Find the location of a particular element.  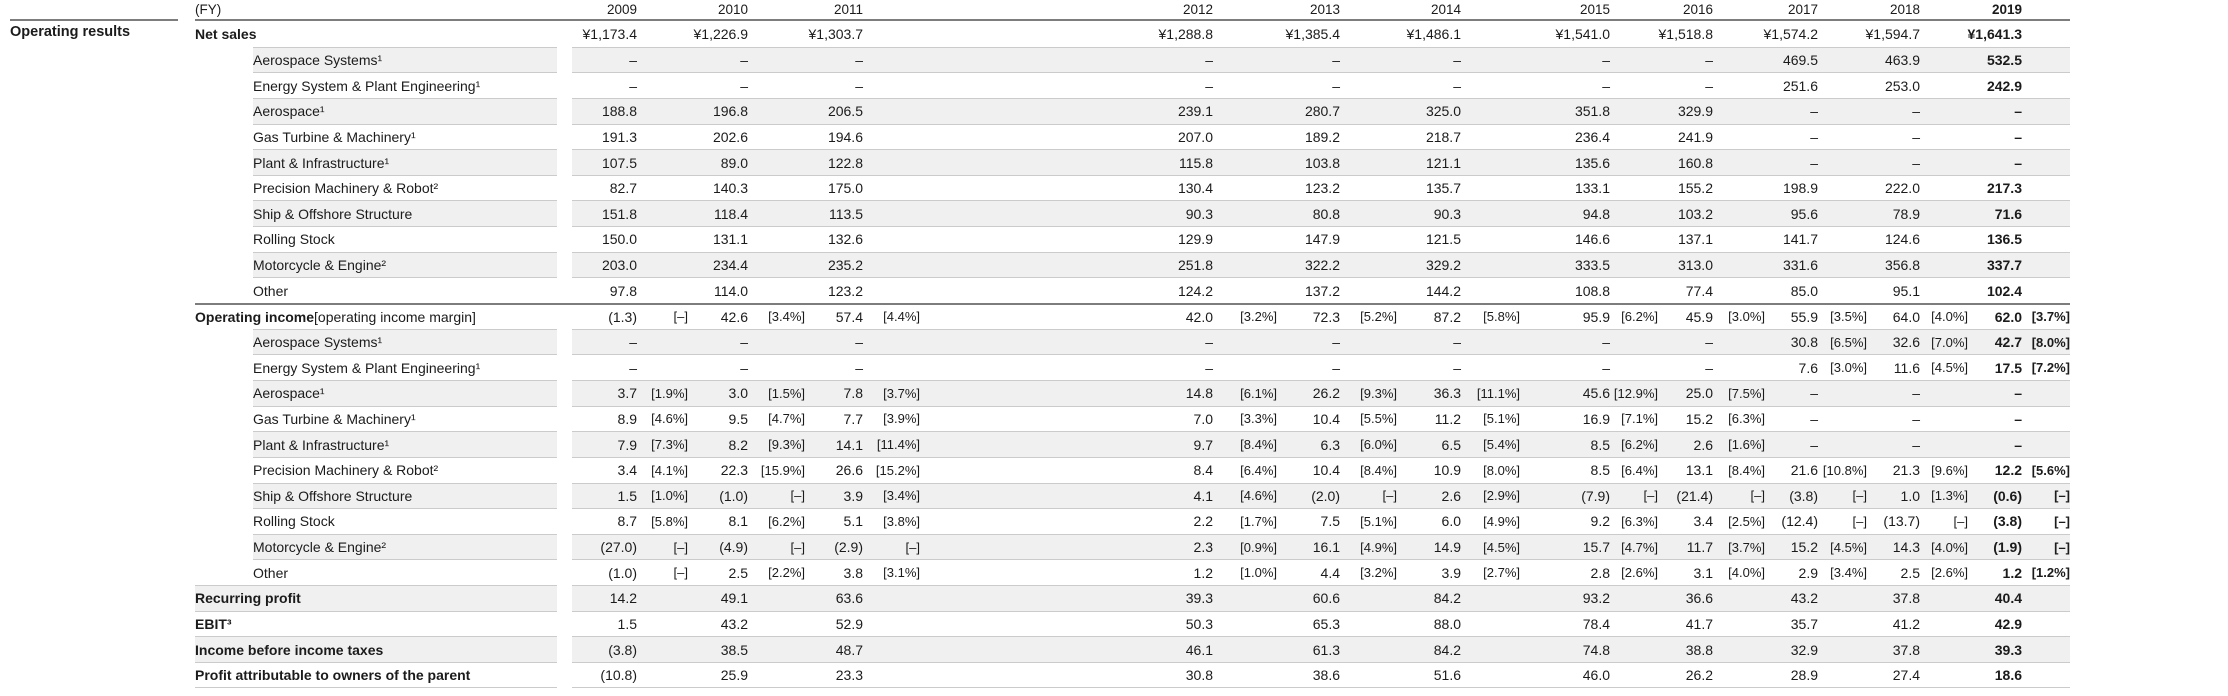

cell-value: 38.8 is located at coordinates (1685, 649).